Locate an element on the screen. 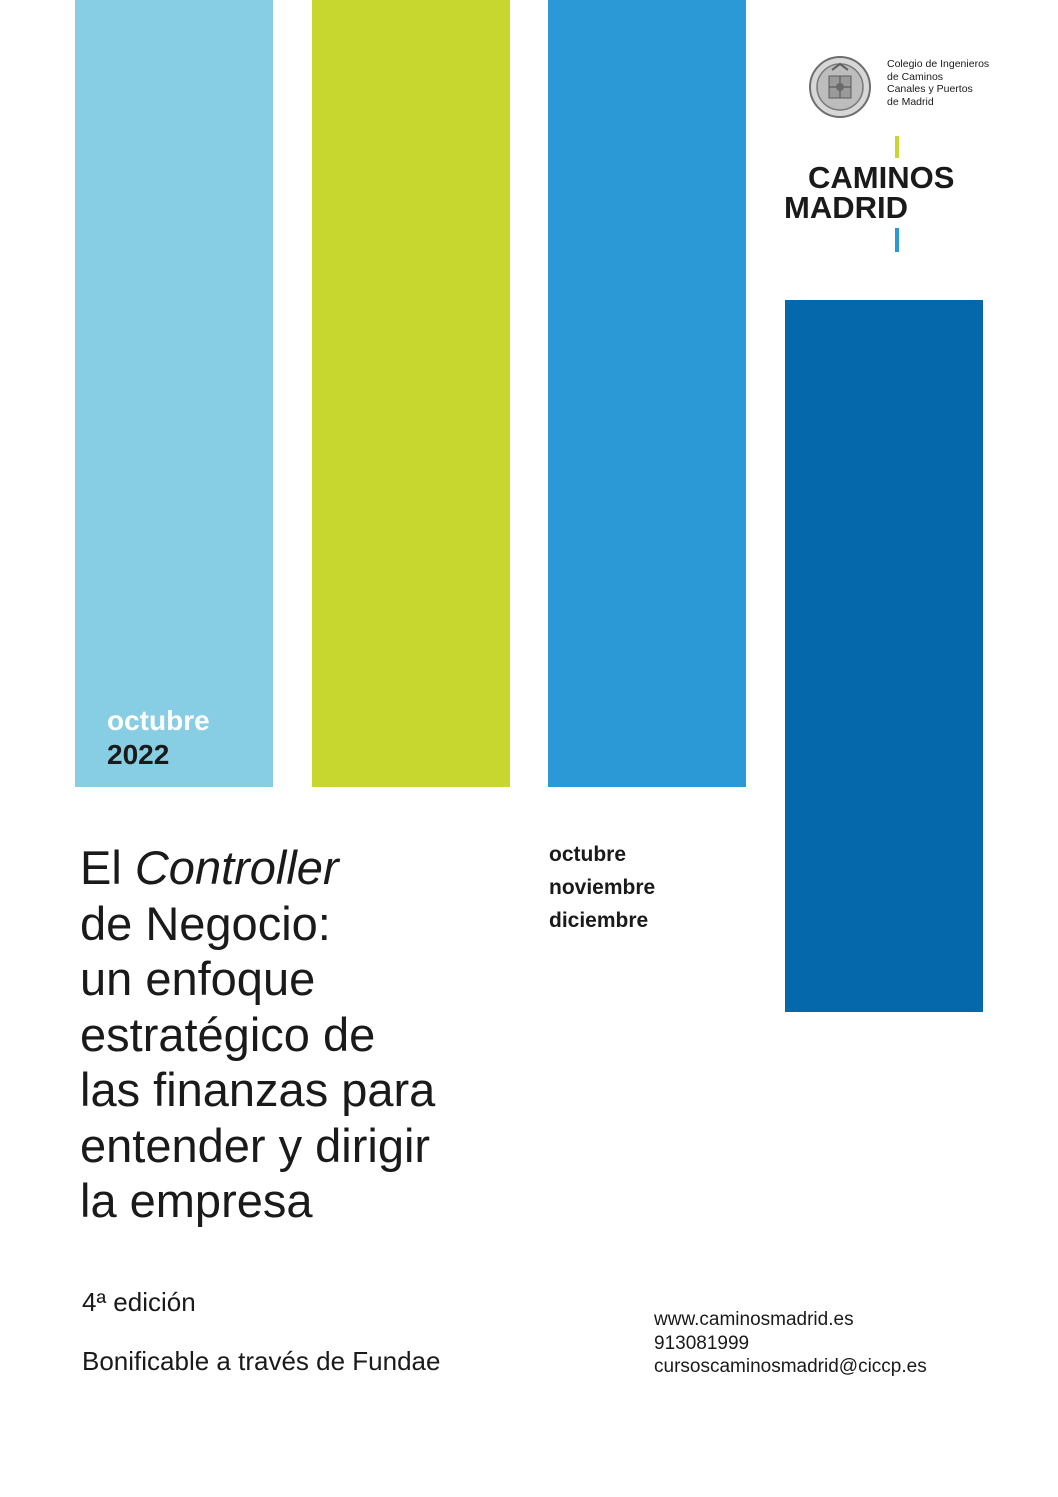 This screenshot has height=1497, width=1058. college-seal-icon is located at coordinates (840, 87).